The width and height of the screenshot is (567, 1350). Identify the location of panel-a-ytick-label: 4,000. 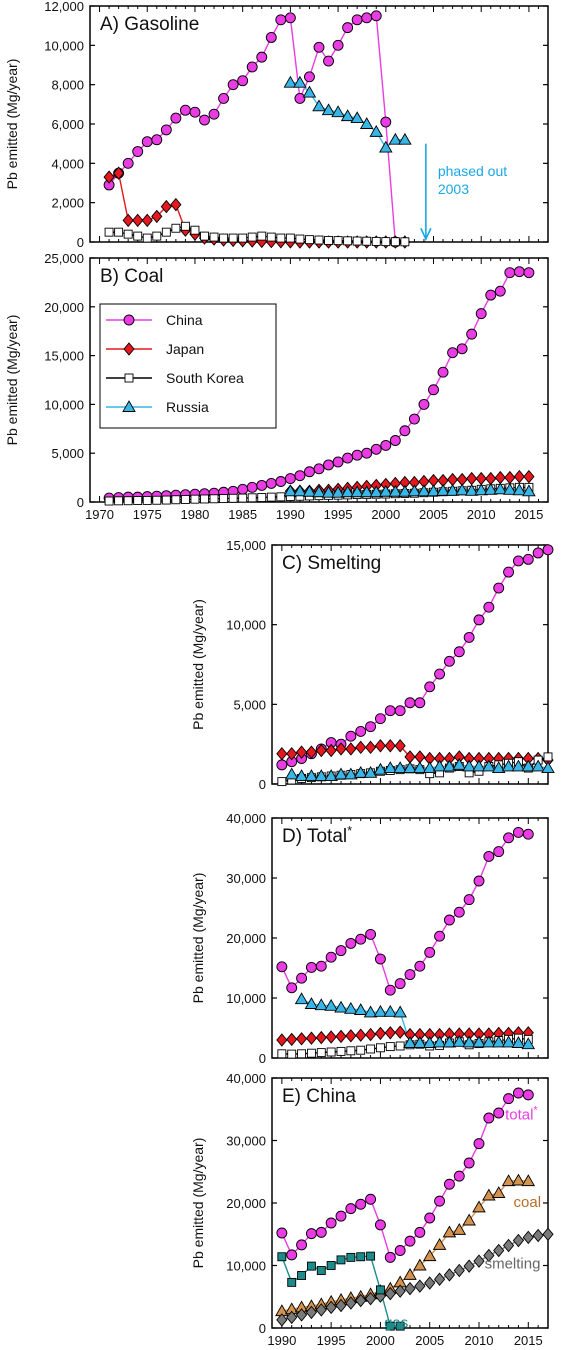
(67, 163).